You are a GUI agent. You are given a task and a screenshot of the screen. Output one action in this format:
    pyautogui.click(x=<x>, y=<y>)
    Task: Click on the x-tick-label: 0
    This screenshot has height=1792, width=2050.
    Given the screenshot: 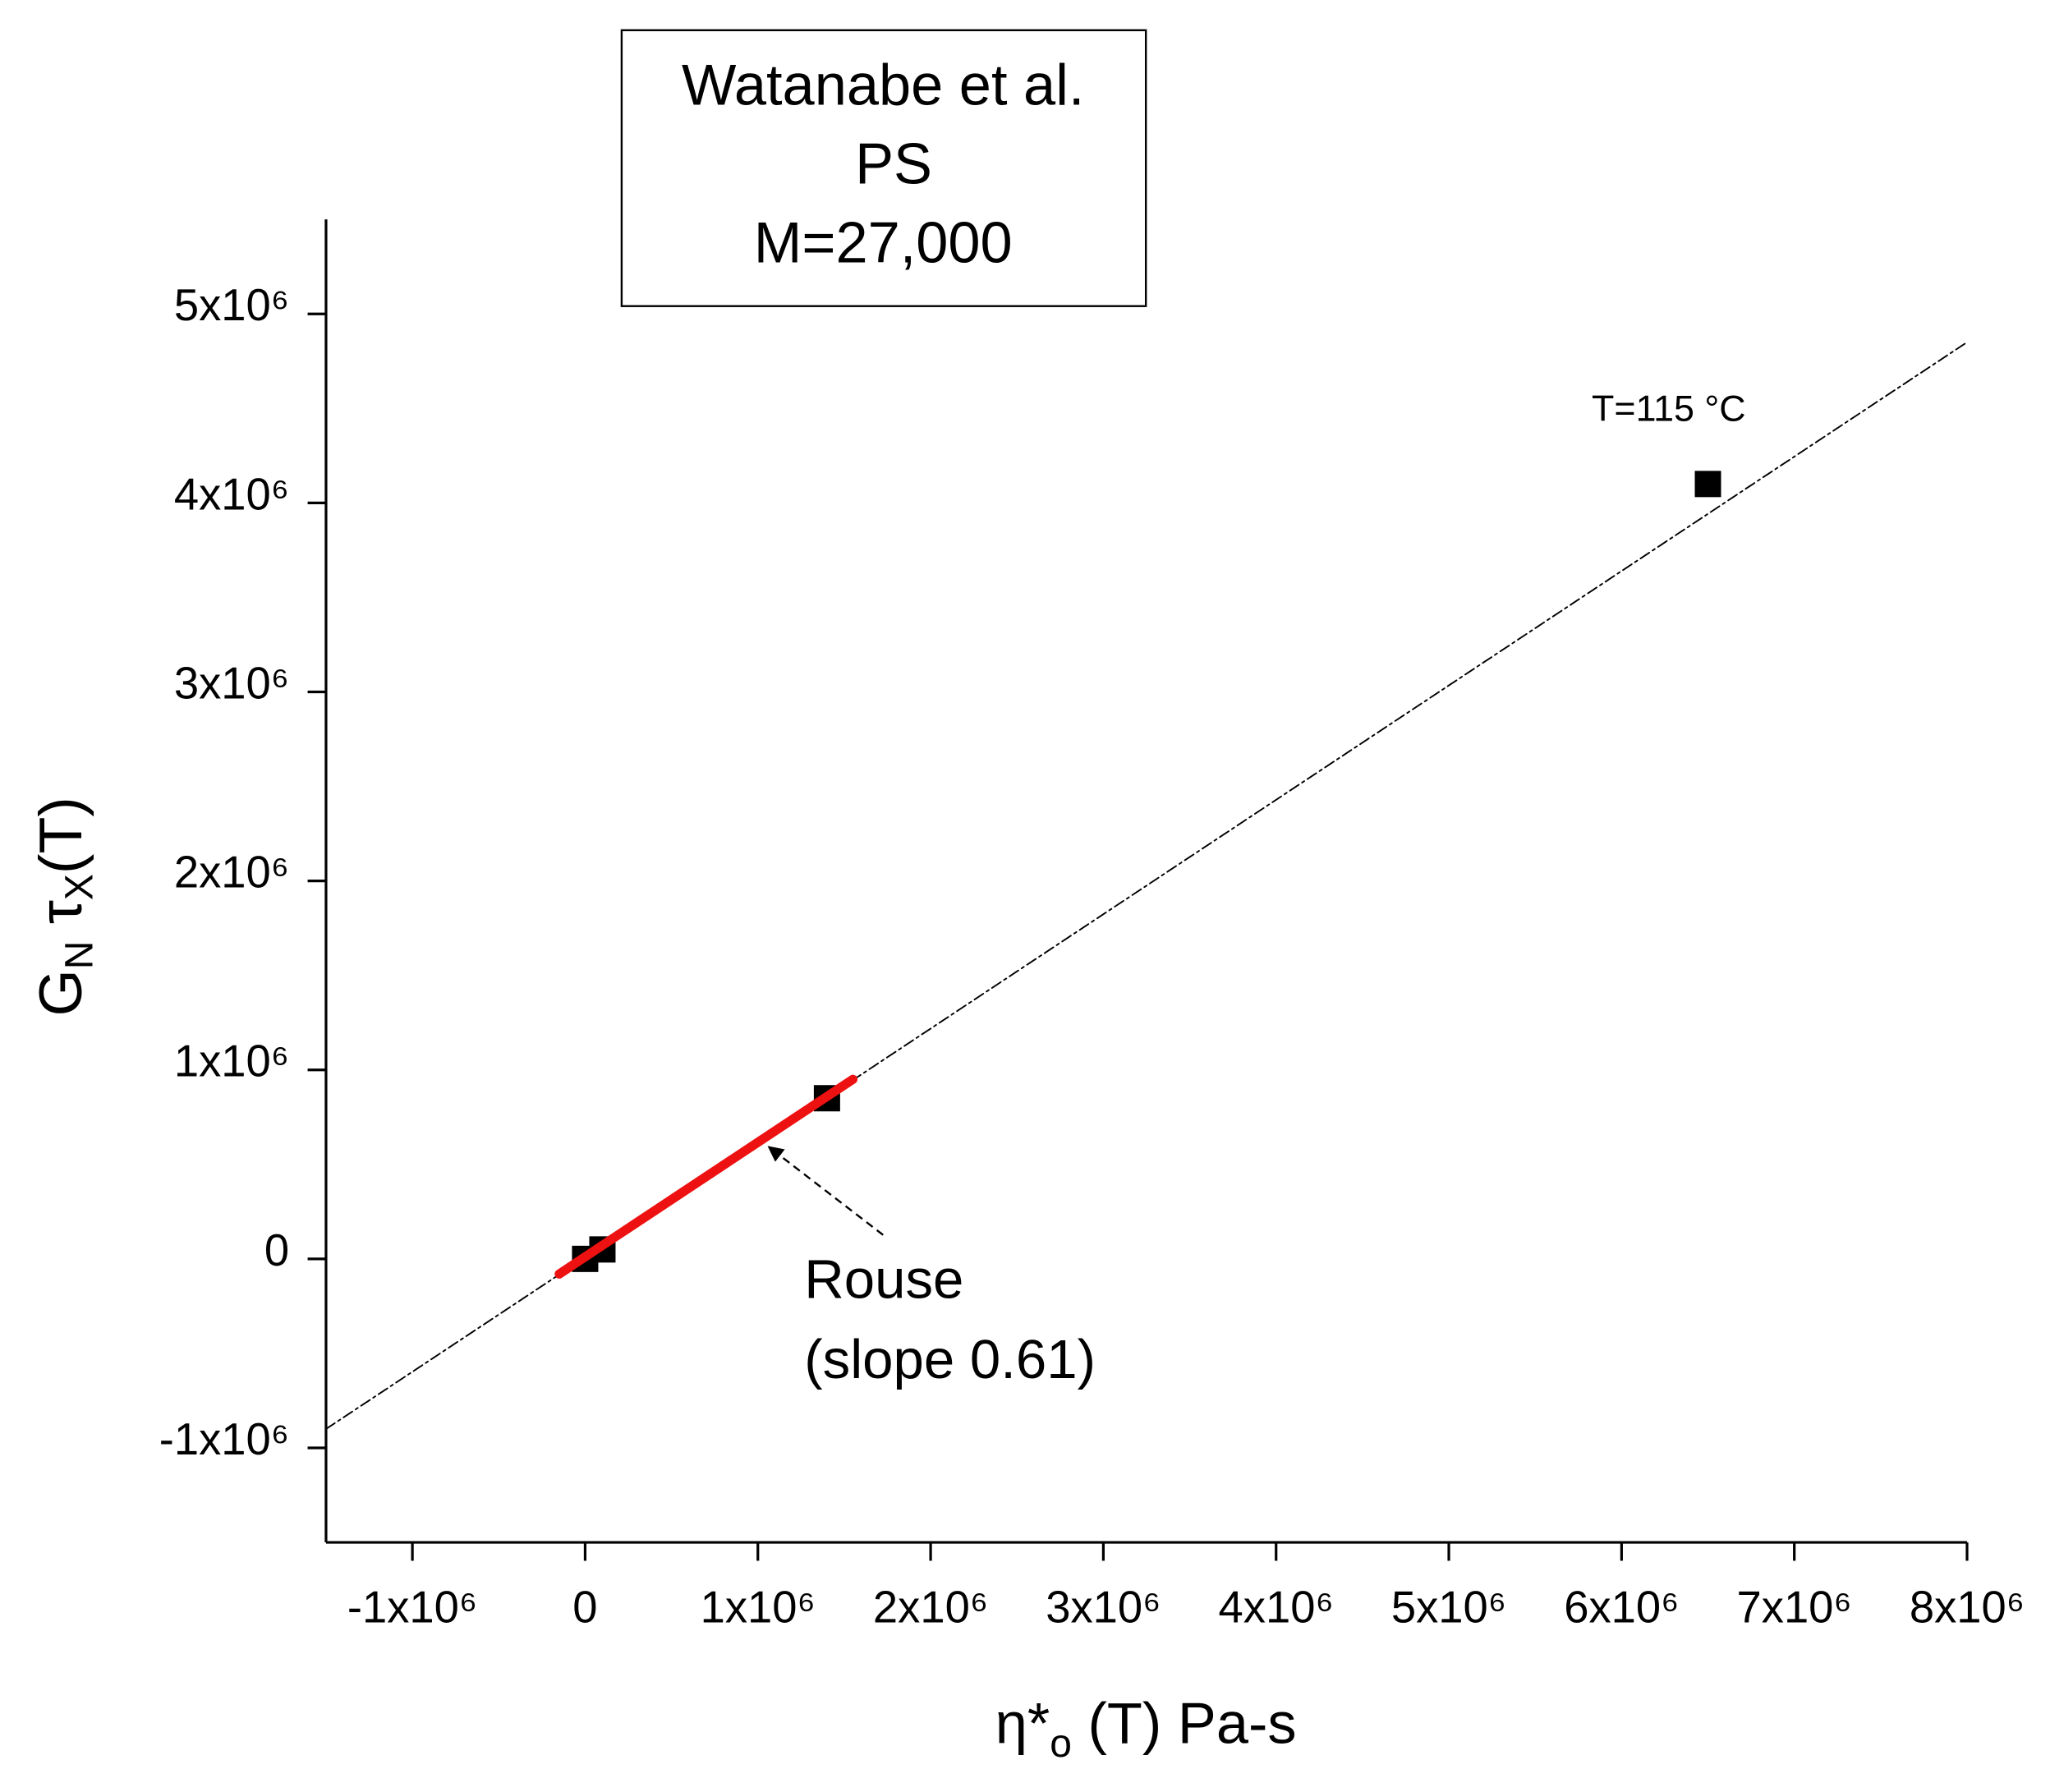 What is the action you would take?
    pyautogui.click(x=584, y=1608)
    